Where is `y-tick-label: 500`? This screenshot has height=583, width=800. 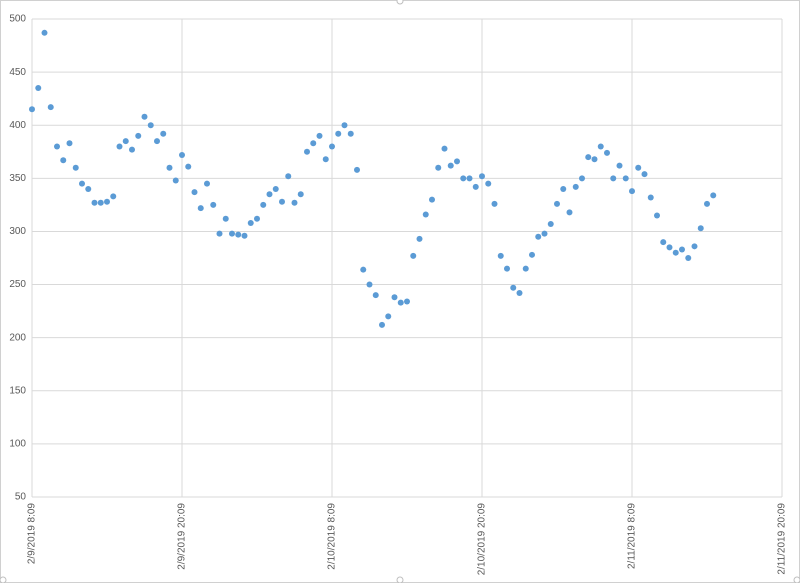 y-tick-label: 500 is located at coordinates (17, 19).